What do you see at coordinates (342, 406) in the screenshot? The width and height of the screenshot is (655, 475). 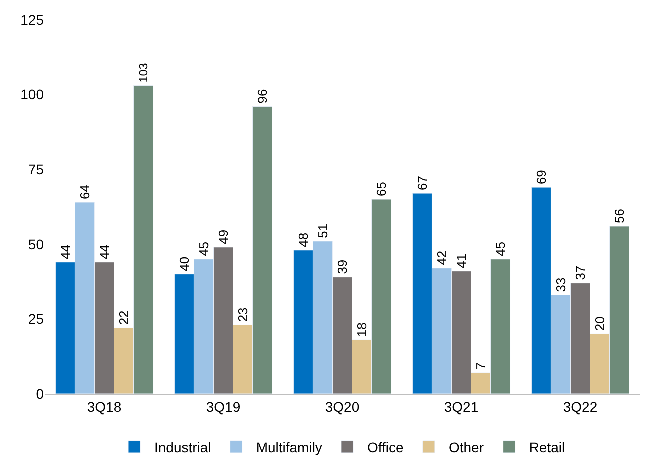 I see `x-tick-label: 3Q20` at bounding box center [342, 406].